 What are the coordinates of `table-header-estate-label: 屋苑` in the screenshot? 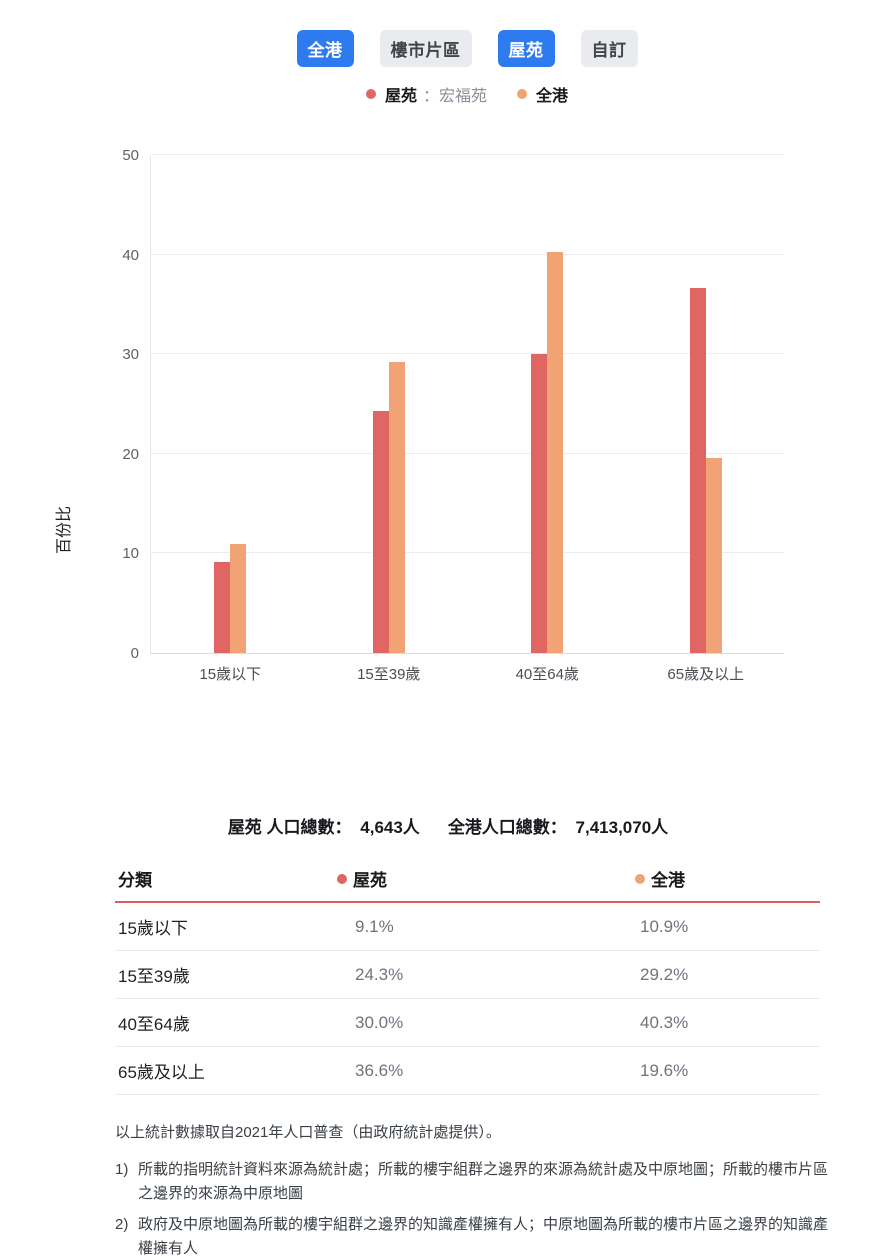 It's located at (370, 880).